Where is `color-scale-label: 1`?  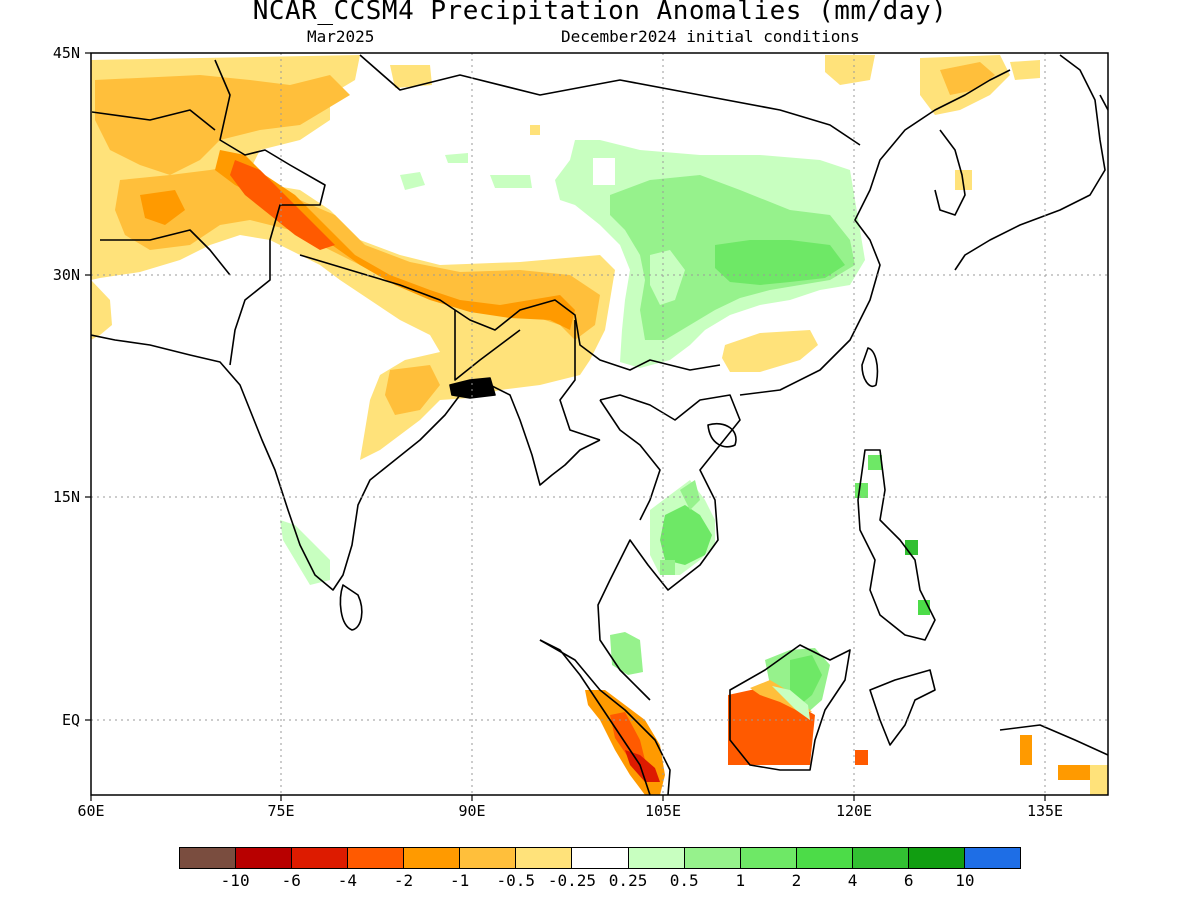
color-scale-label: 1 is located at coordinates (740, 880).